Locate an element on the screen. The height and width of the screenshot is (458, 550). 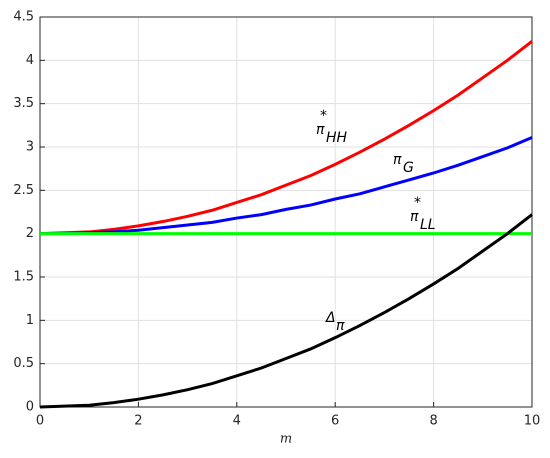
y-tick-label: 3.5 is located at coordinates (23, 103).